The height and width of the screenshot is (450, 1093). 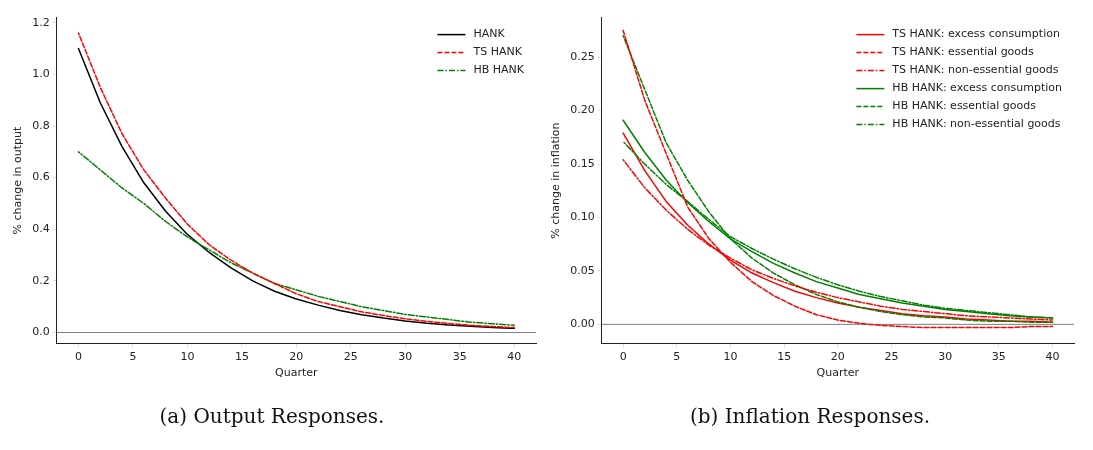 What do you see at coordinates (41, 332) in the screenshot?
I see `y-tick-label: 0.0` at bounding box center [41, 332].